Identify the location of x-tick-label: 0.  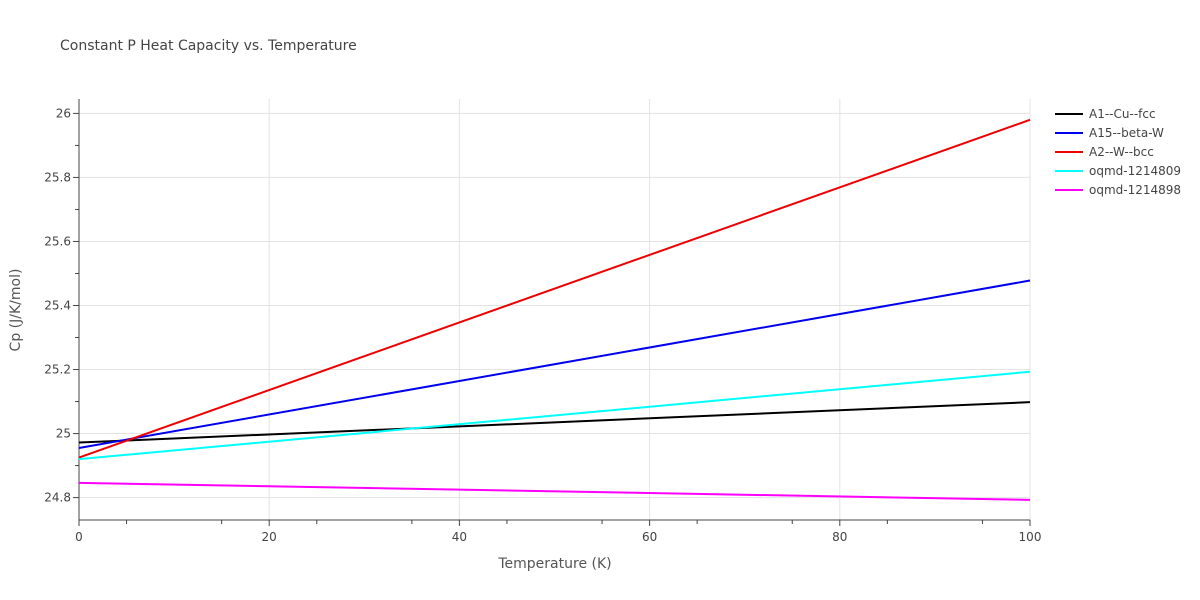
(79, 537).